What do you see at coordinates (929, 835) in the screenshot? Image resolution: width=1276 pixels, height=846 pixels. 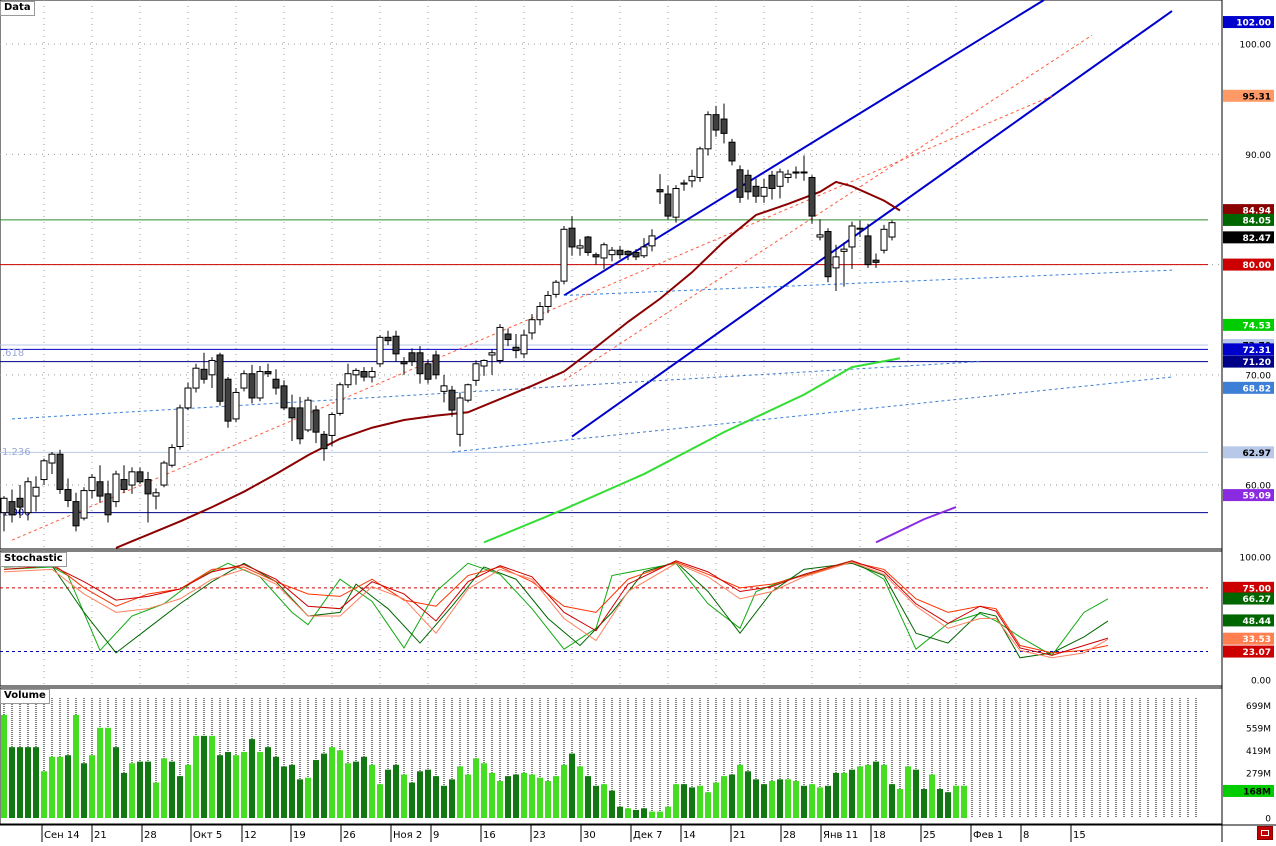 I see `time-axis-label: 25` at bounding box center [929, 835].